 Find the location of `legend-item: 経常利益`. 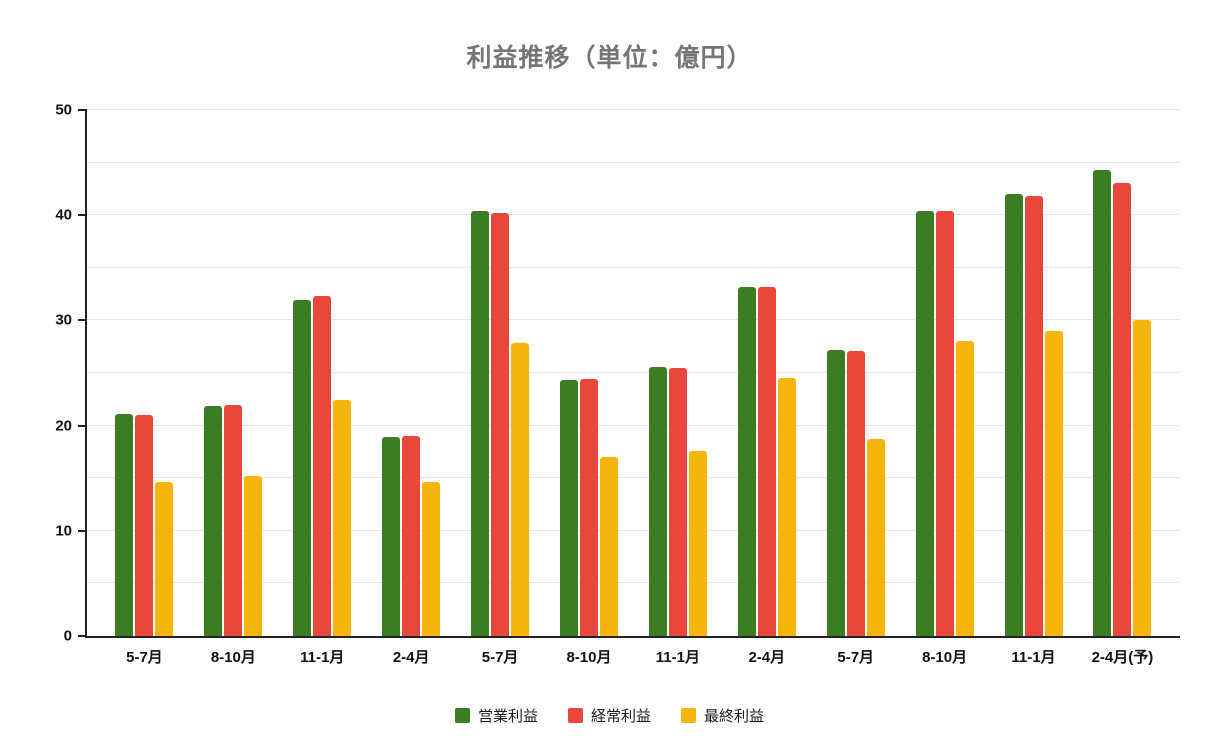

legend-item: 経常利益 is located at coordinates (609, 715).